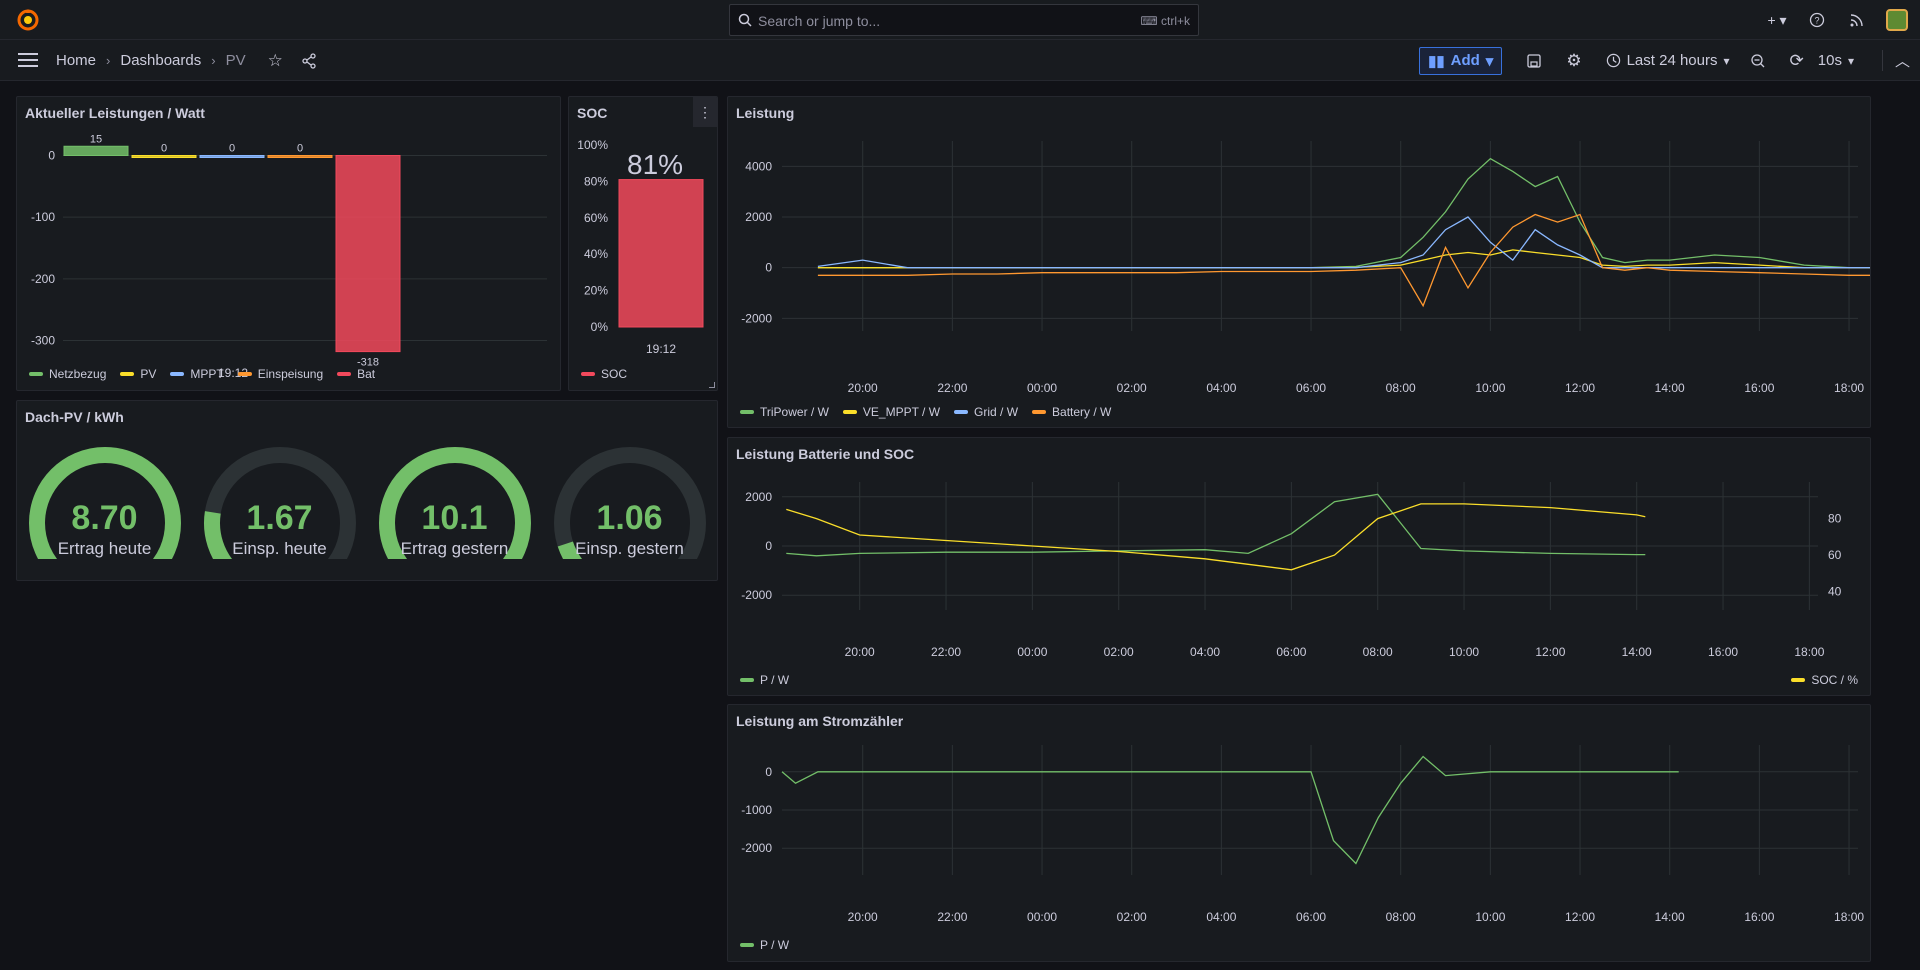 Image resolution: width=1920 pixels, height=970 pixels. What do you see at coordinates (1758, 61) in the screenshot?
I see `zoom-out-icon` at bounding box center [1758, 61].